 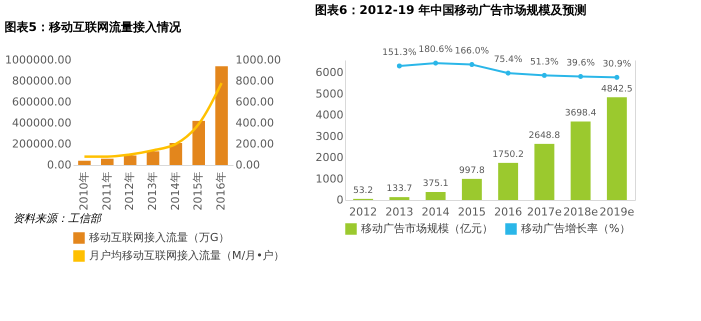 What do you see at coordinates (399, 53) in the screenshot?
I see `data-label: 151.3%` at bounding box center [399, 53].